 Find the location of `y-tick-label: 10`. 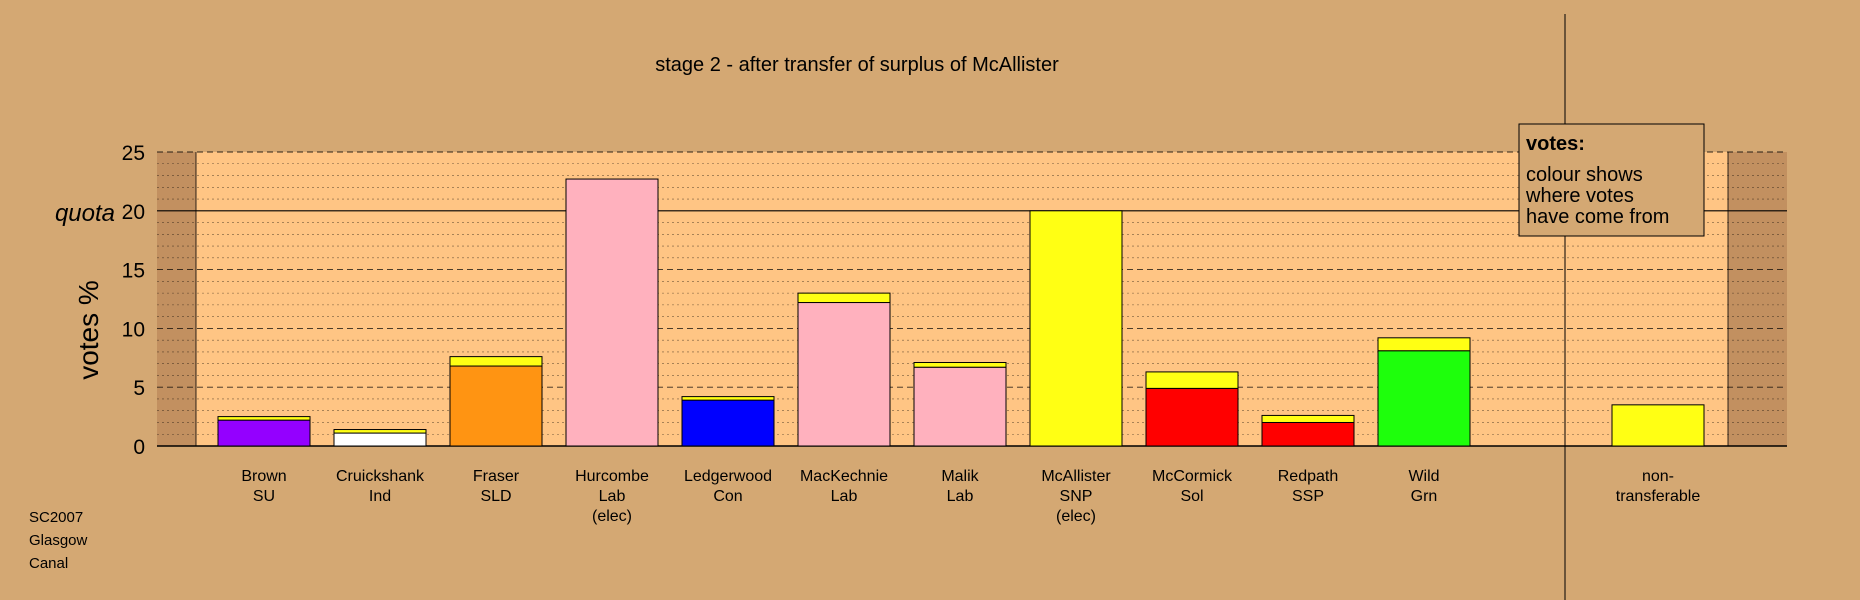

y-tick-label: 10 is located at coordinates (133, 329).